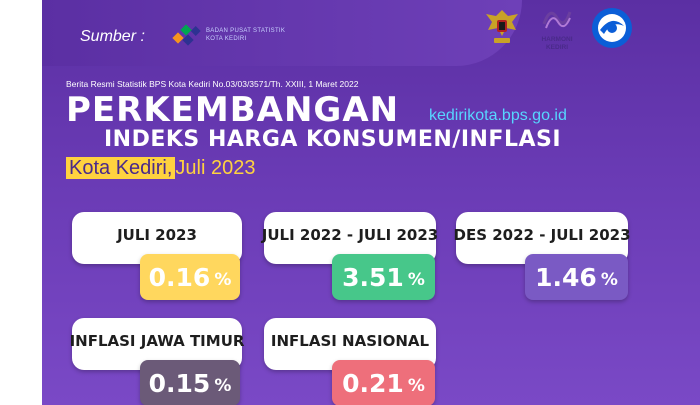  What do you see at coordinates (157, 235) in the screenshot?
I see `card-label: JULI 2023` at bounding box center [157, 235].